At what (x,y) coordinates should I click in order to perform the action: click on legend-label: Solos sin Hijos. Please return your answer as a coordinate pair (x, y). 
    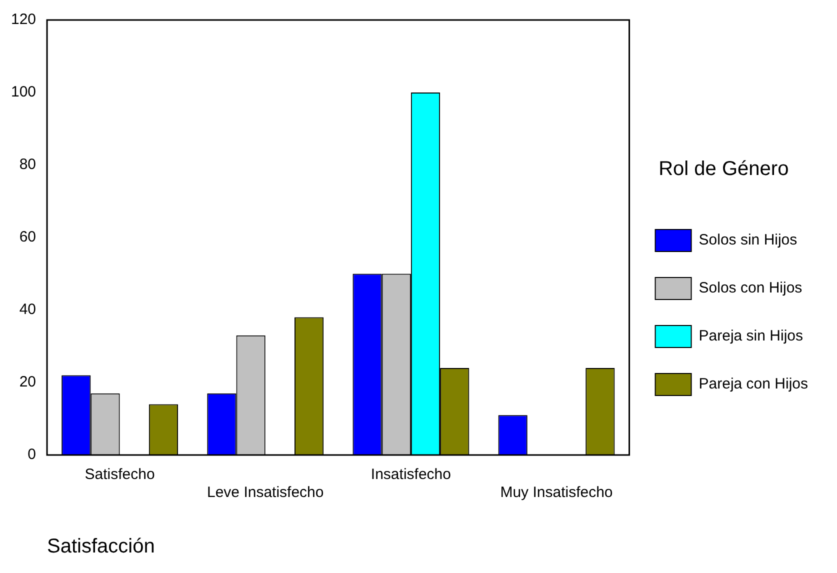
    Looking at the image, I should click on (748, 240).